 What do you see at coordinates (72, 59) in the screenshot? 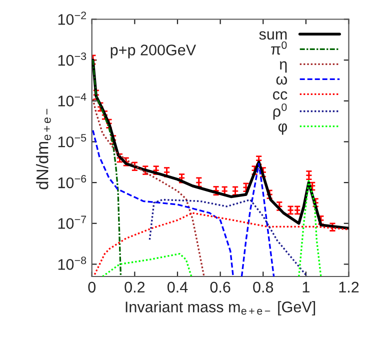
I see `y-tick-label: 10$^{−3}$` at bounding box center [72, 59].